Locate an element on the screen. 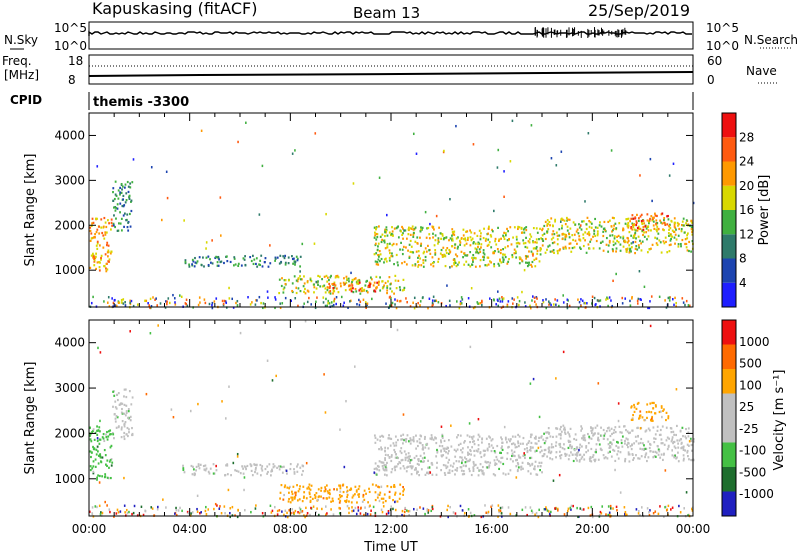 This screenshot has height=558, width=800. colorbar-tick-label: -500 is located at coordinates (752, 472).